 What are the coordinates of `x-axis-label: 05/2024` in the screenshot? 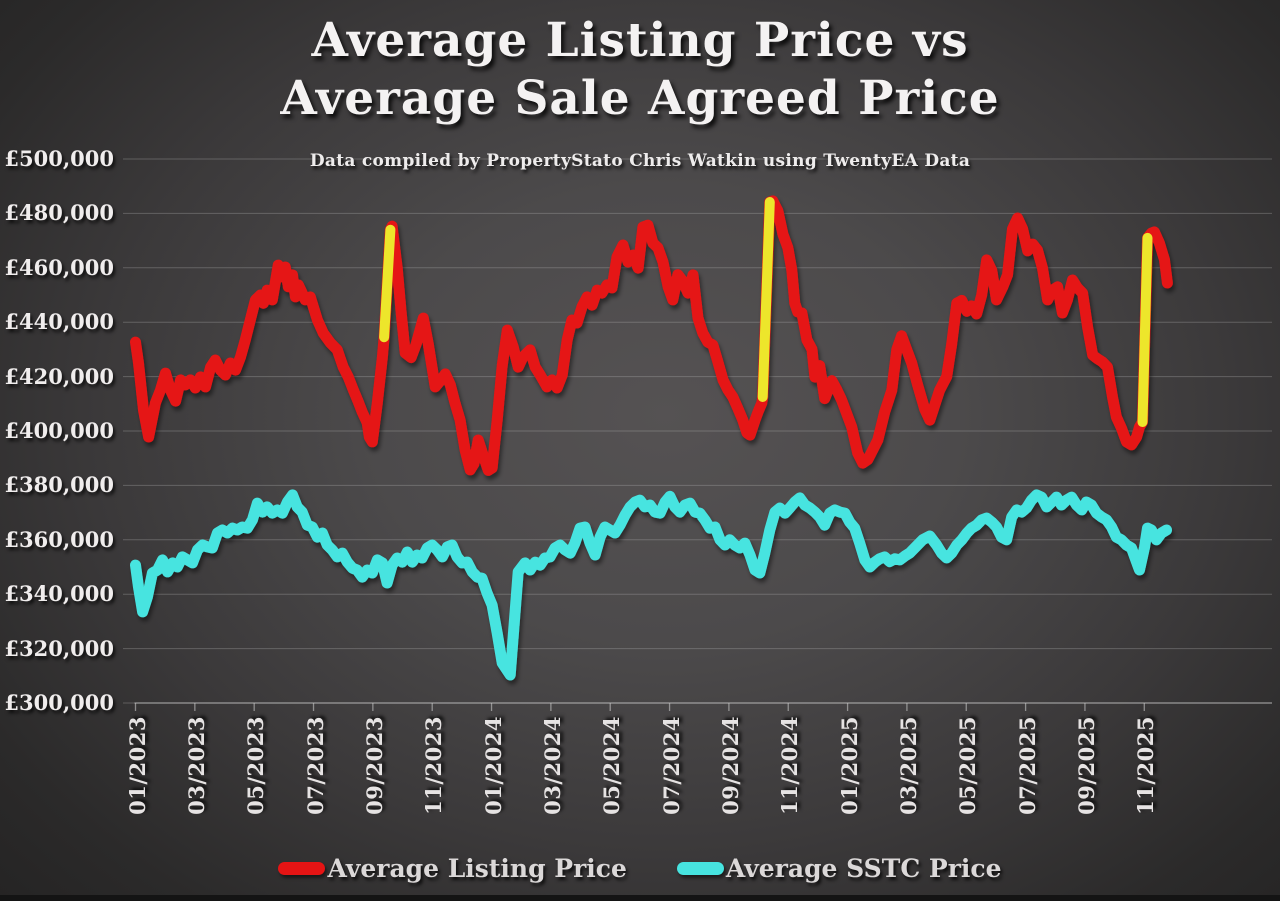 It's located at (612, 765).